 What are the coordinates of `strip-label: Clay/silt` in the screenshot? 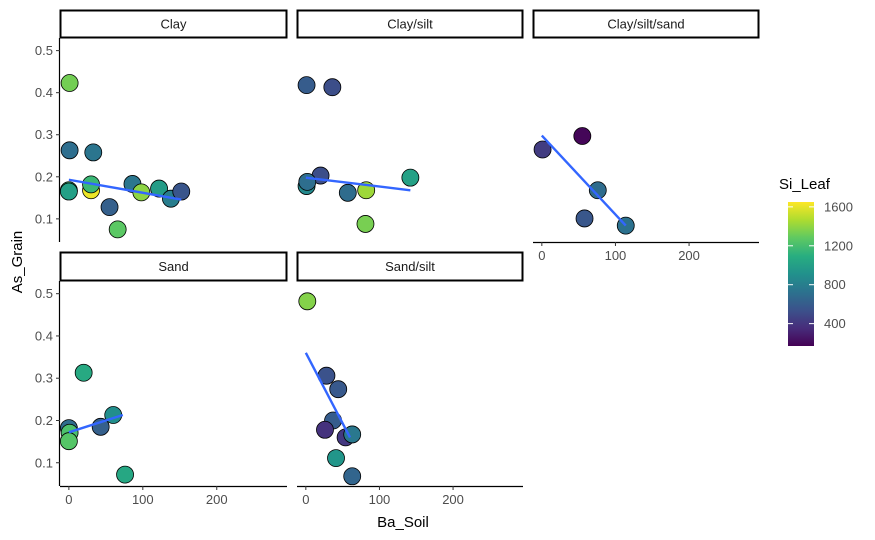 It's located at (410, 24).